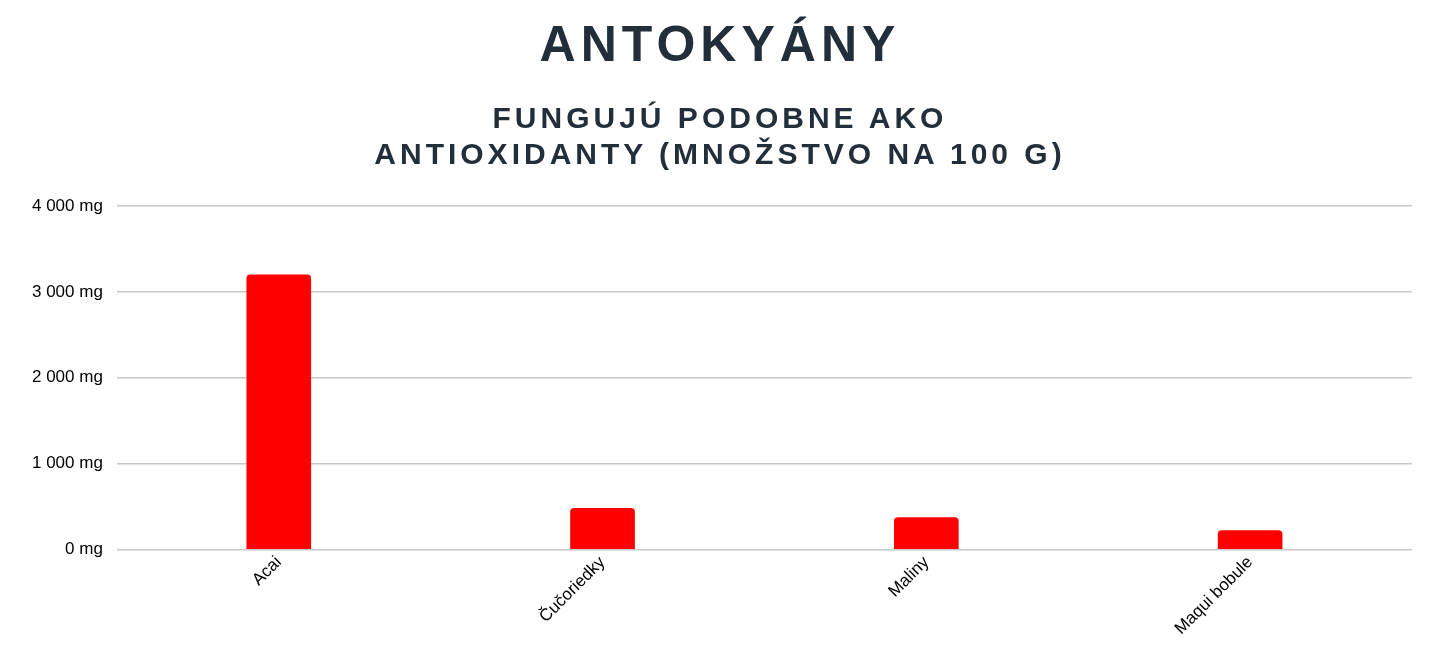 This screenshot has height=669, width=1440. What do you see at coordinates (84, 549) in the screenshot?
I see `y-tick-label: 0 mg` at bounding box center [84, 549].